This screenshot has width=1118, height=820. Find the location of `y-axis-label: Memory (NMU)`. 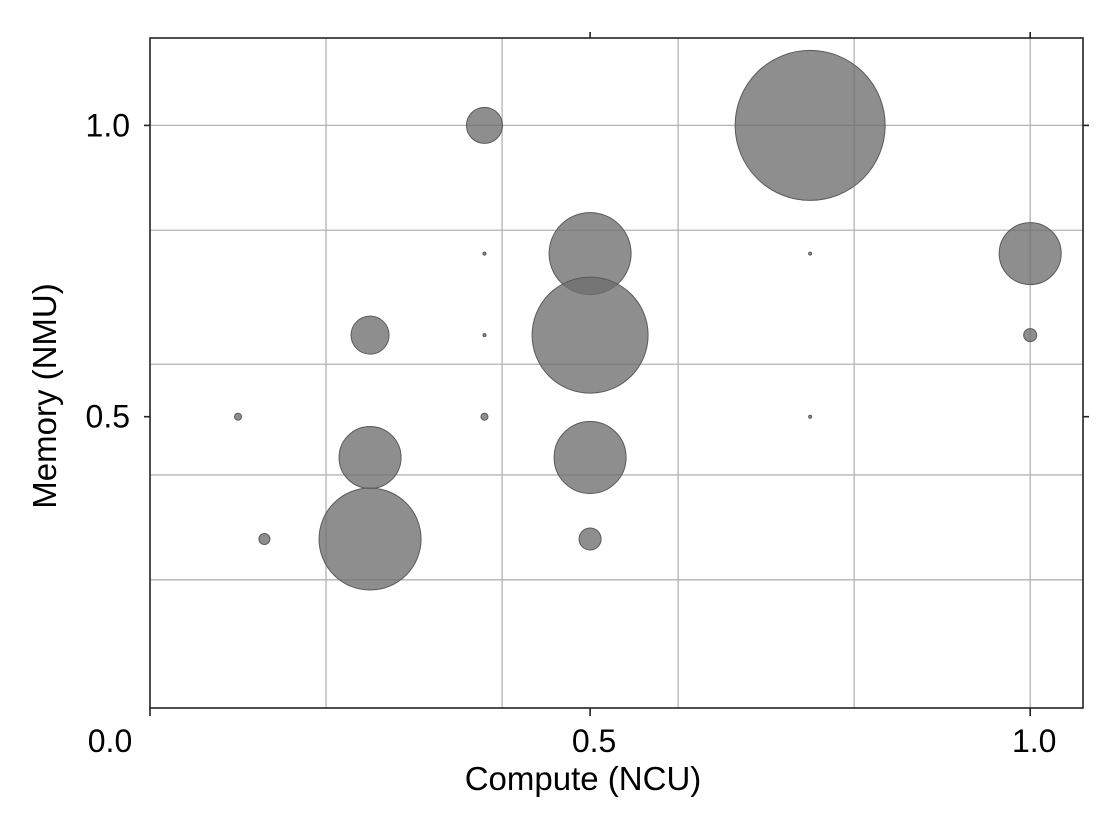

y-axis-label: Memory (NMU) is located at coordinates (44, 395).